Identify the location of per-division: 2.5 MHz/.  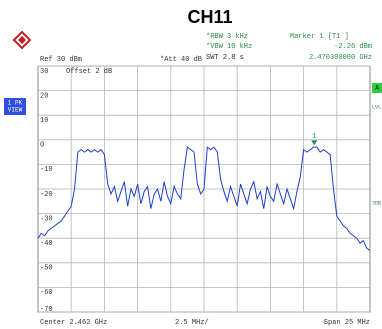
(192, 323).